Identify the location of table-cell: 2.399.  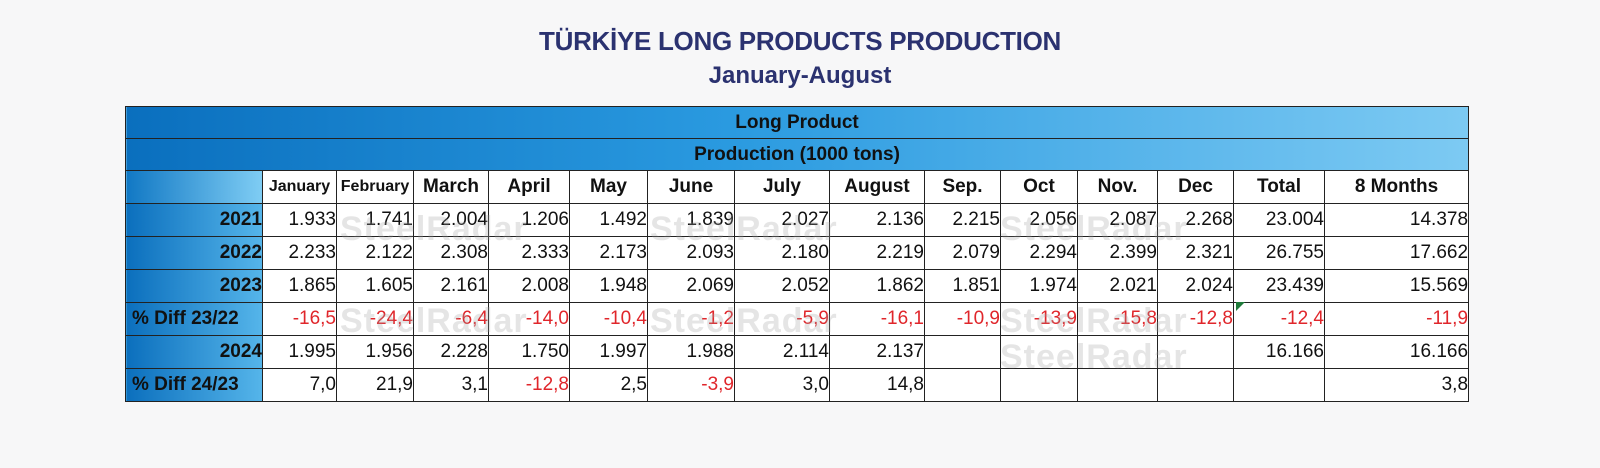
(1117, 253).